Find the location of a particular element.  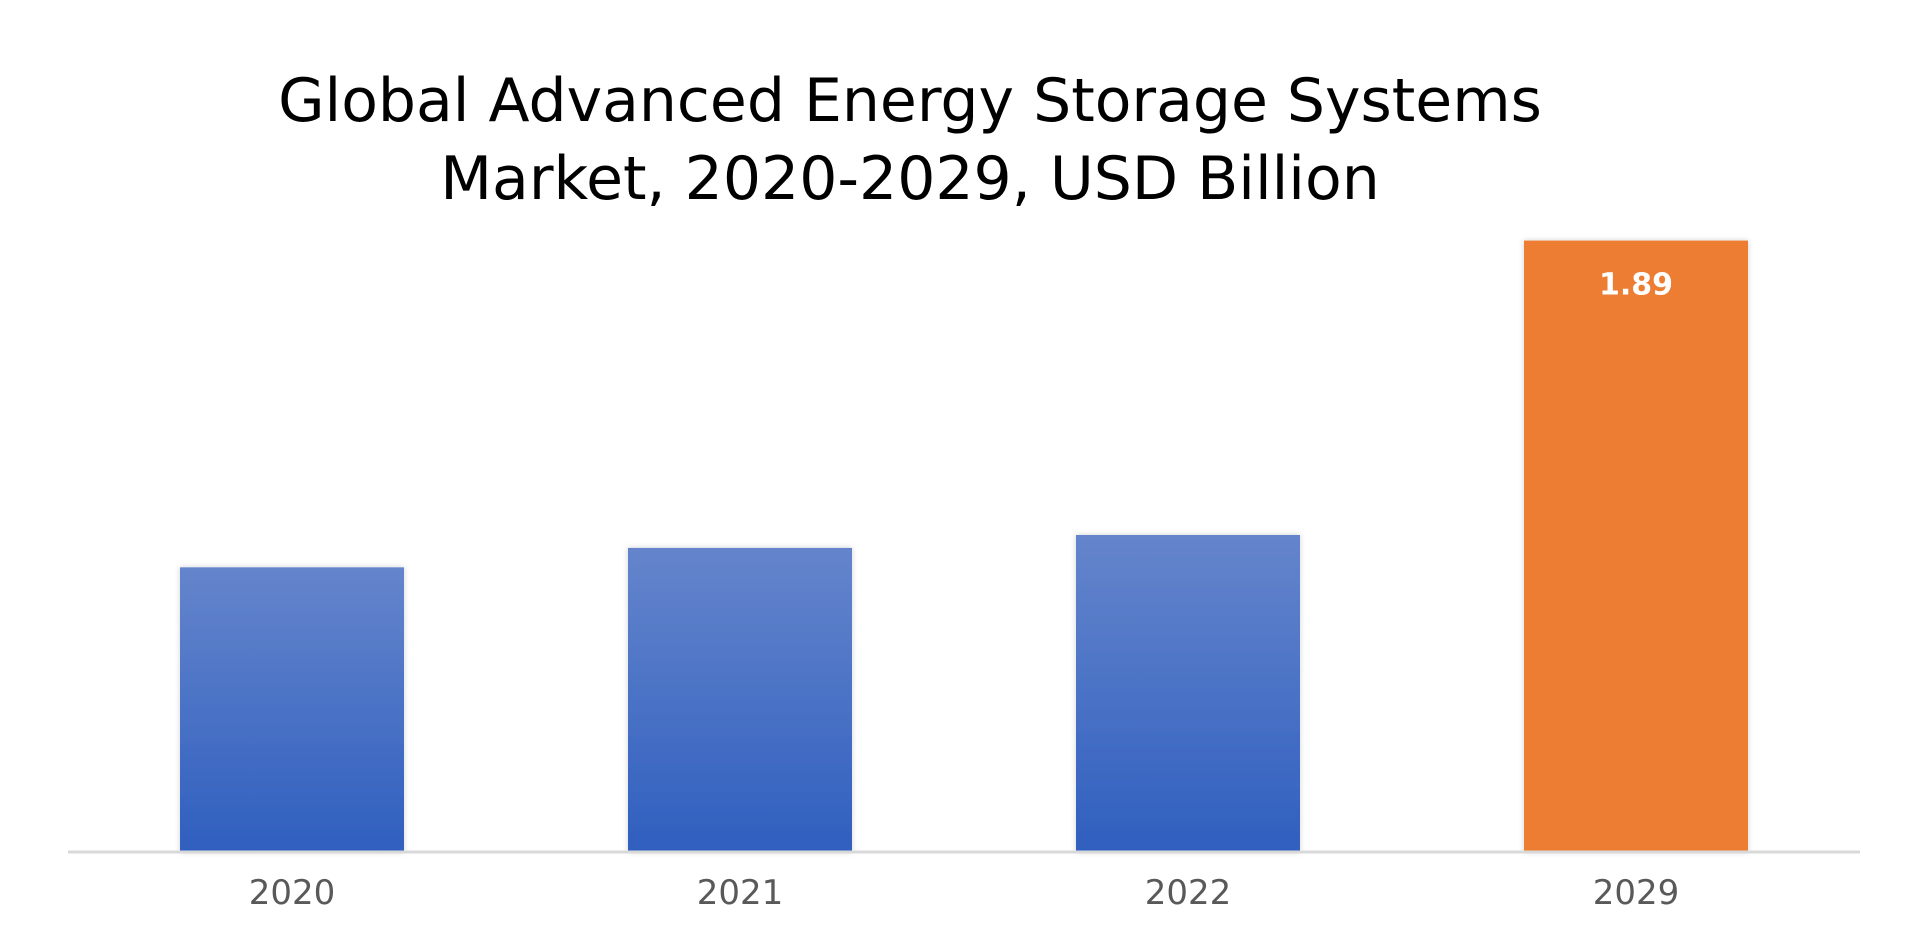

x-tick-label-2022: 2022 is located at coordinates (1188, 893).